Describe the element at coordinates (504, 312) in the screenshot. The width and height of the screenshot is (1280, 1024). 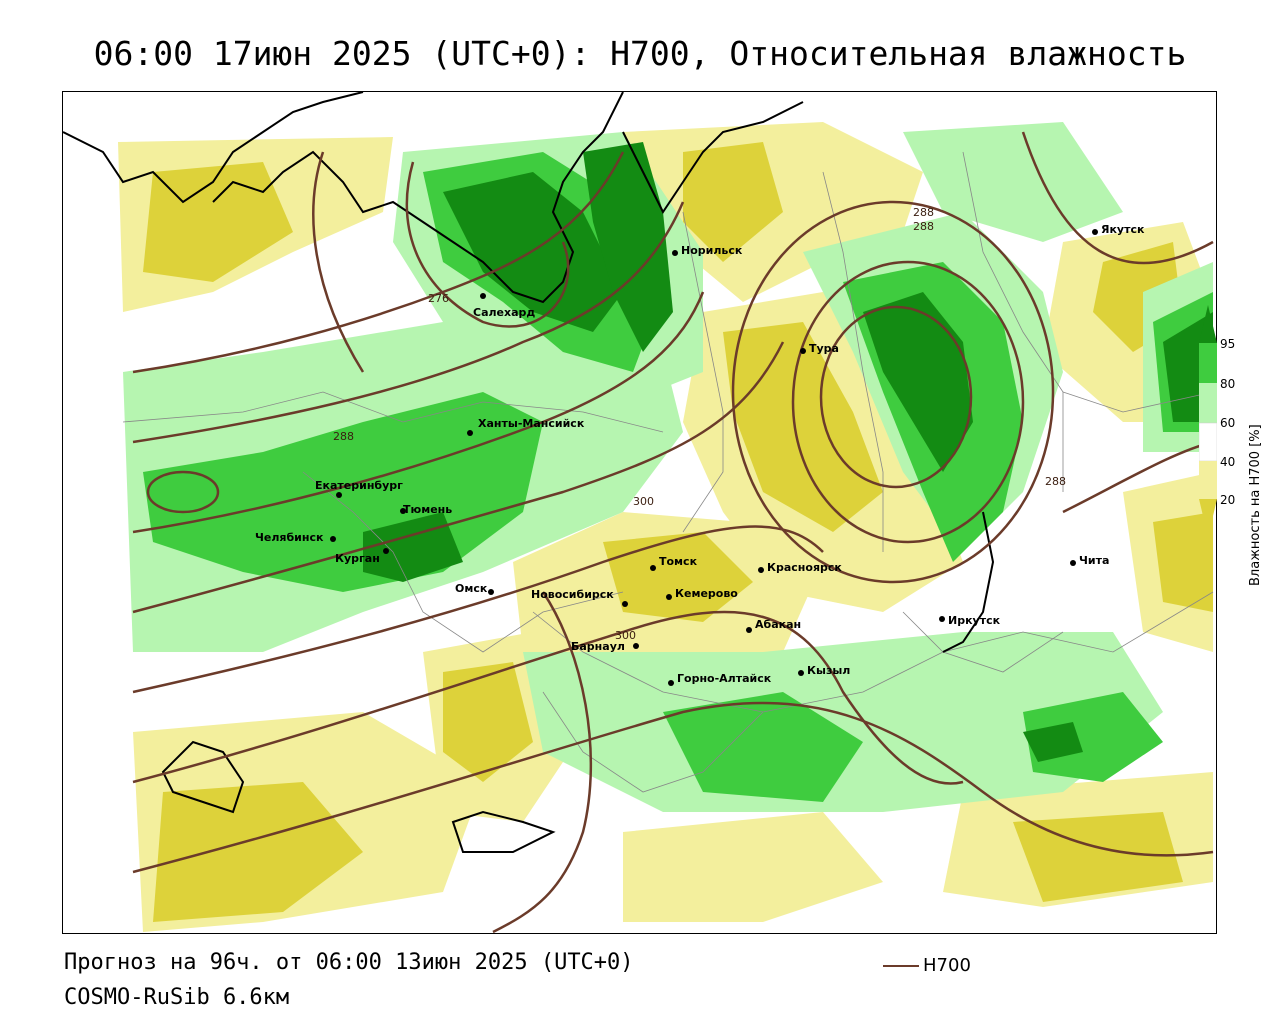
I see `city-salekhard: Салехард` at that location.